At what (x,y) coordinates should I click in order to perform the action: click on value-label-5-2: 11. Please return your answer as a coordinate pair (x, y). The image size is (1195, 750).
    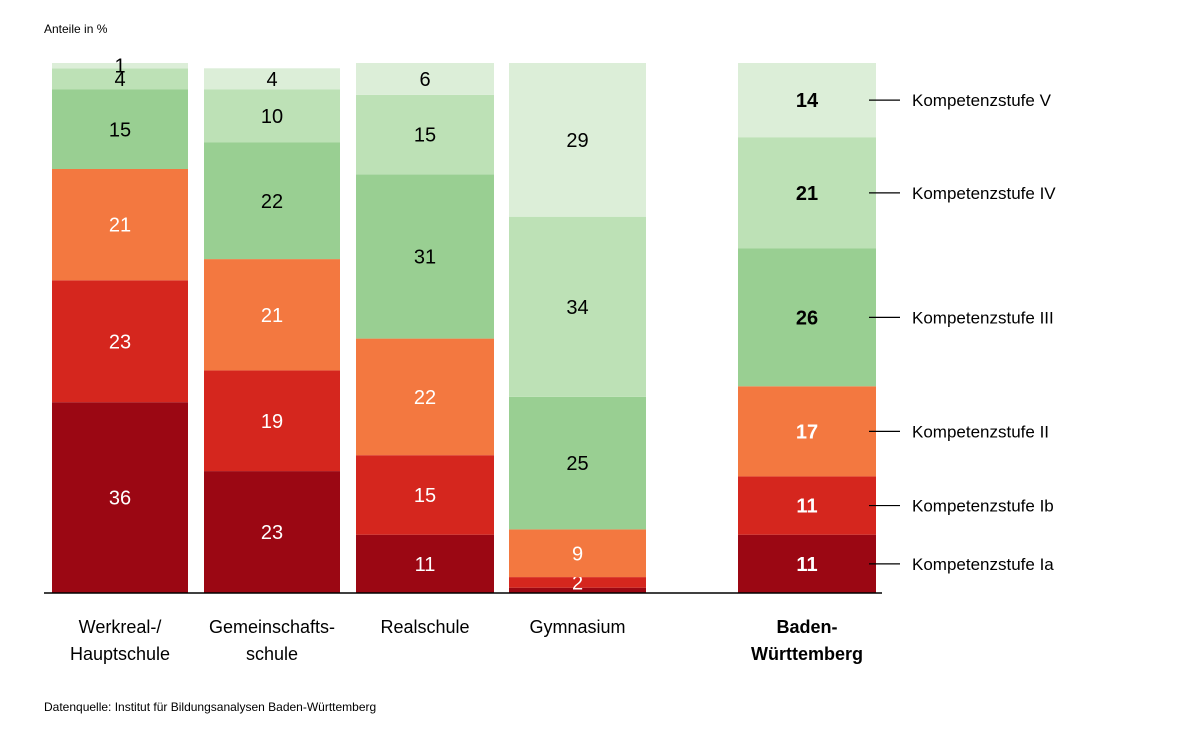
    Looking at the image, I should click on (806, 507).